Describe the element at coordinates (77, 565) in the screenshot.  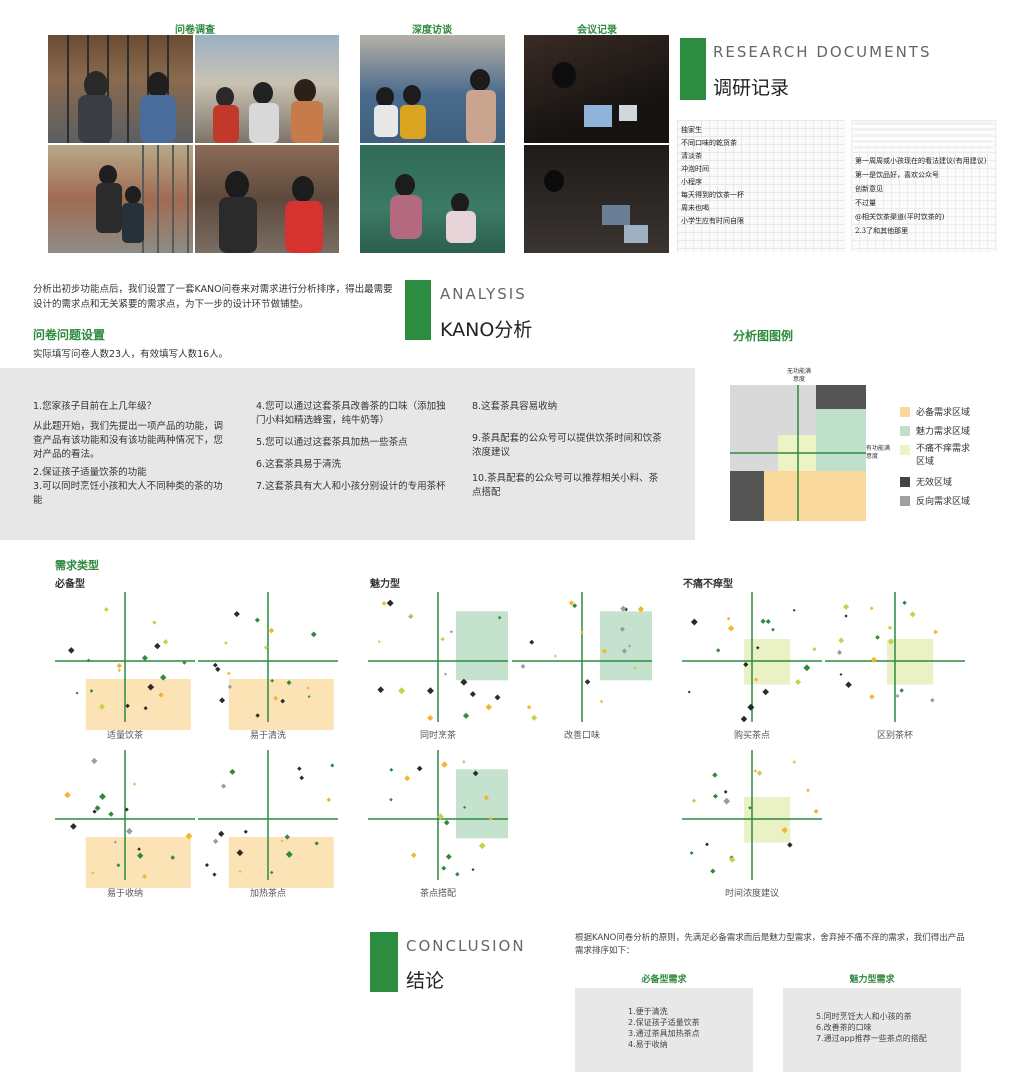
I see `demand-types-heading: 需求类型` at that location.